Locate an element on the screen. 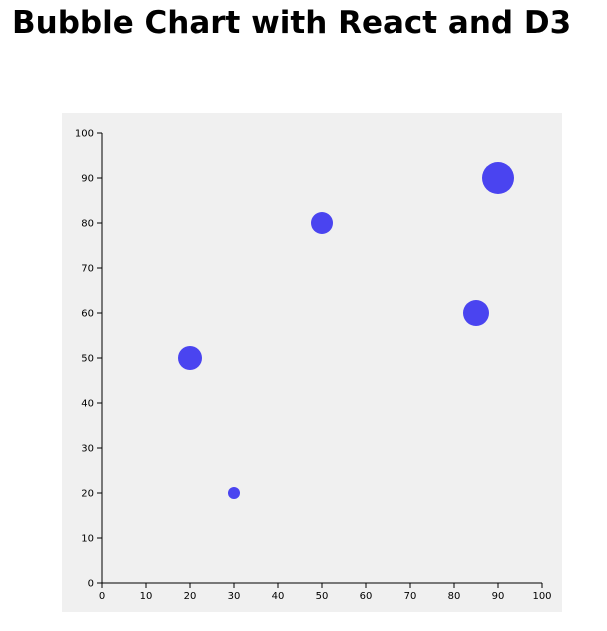  x-tick-label: 20 is located at coordinates (190, 596).